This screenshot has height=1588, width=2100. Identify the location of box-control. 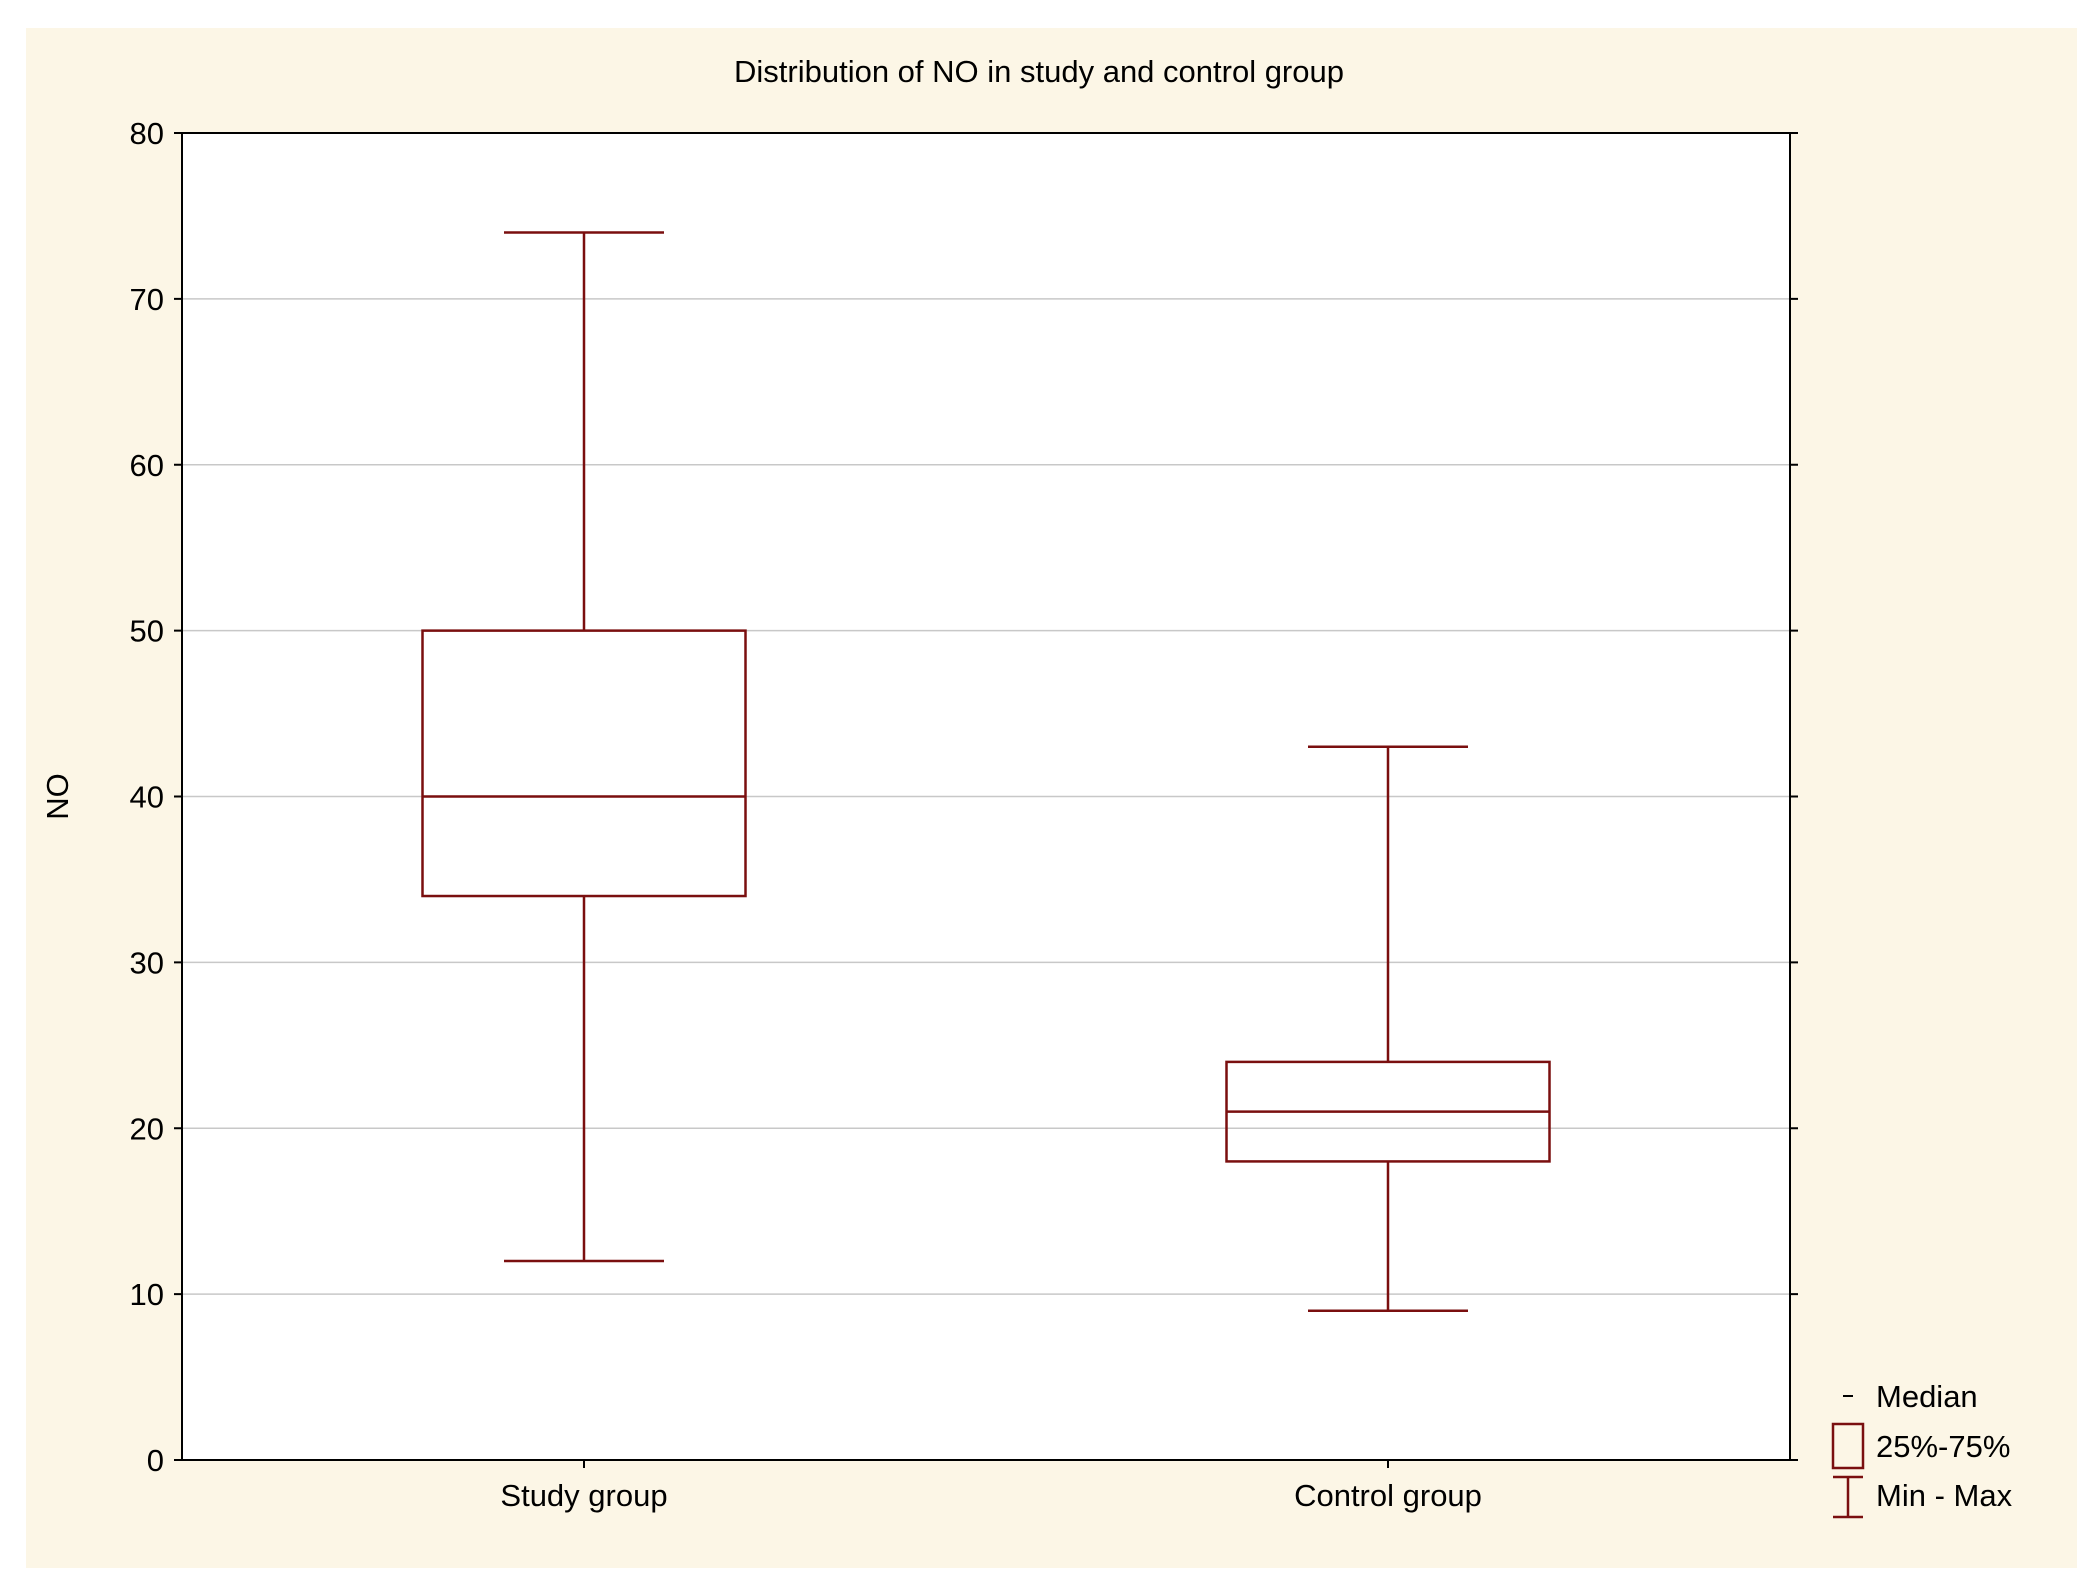
(1388, 1028).